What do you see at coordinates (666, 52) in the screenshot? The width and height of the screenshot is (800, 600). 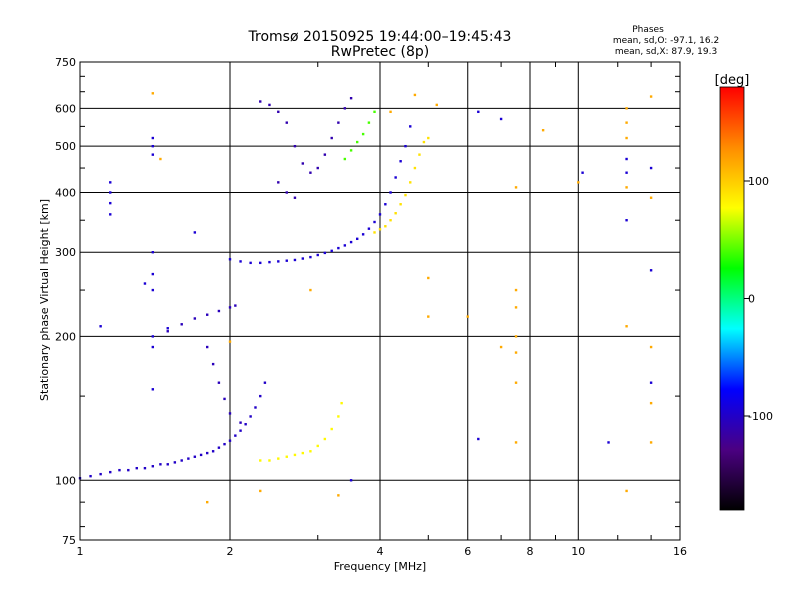 I see `stats-x: mean, sd,X: 87.9, 19.3` at bounding box center [666, 52].